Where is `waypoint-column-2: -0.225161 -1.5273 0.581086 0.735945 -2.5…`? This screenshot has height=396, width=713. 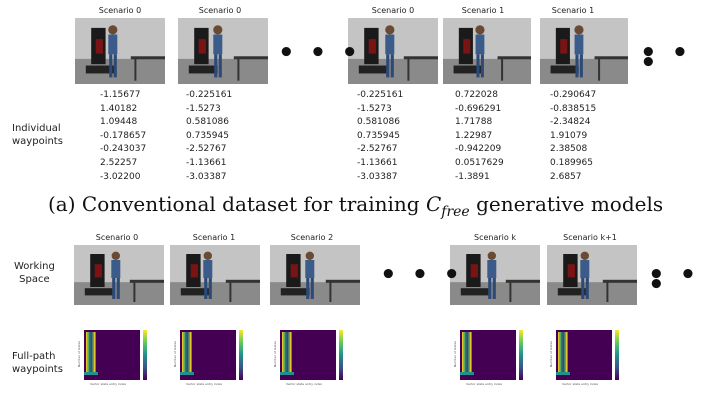 waypoint-column-2: -0.225161 -1.5273 0.581086 0.735945 -2.5… is located at coordinates (209, 136).